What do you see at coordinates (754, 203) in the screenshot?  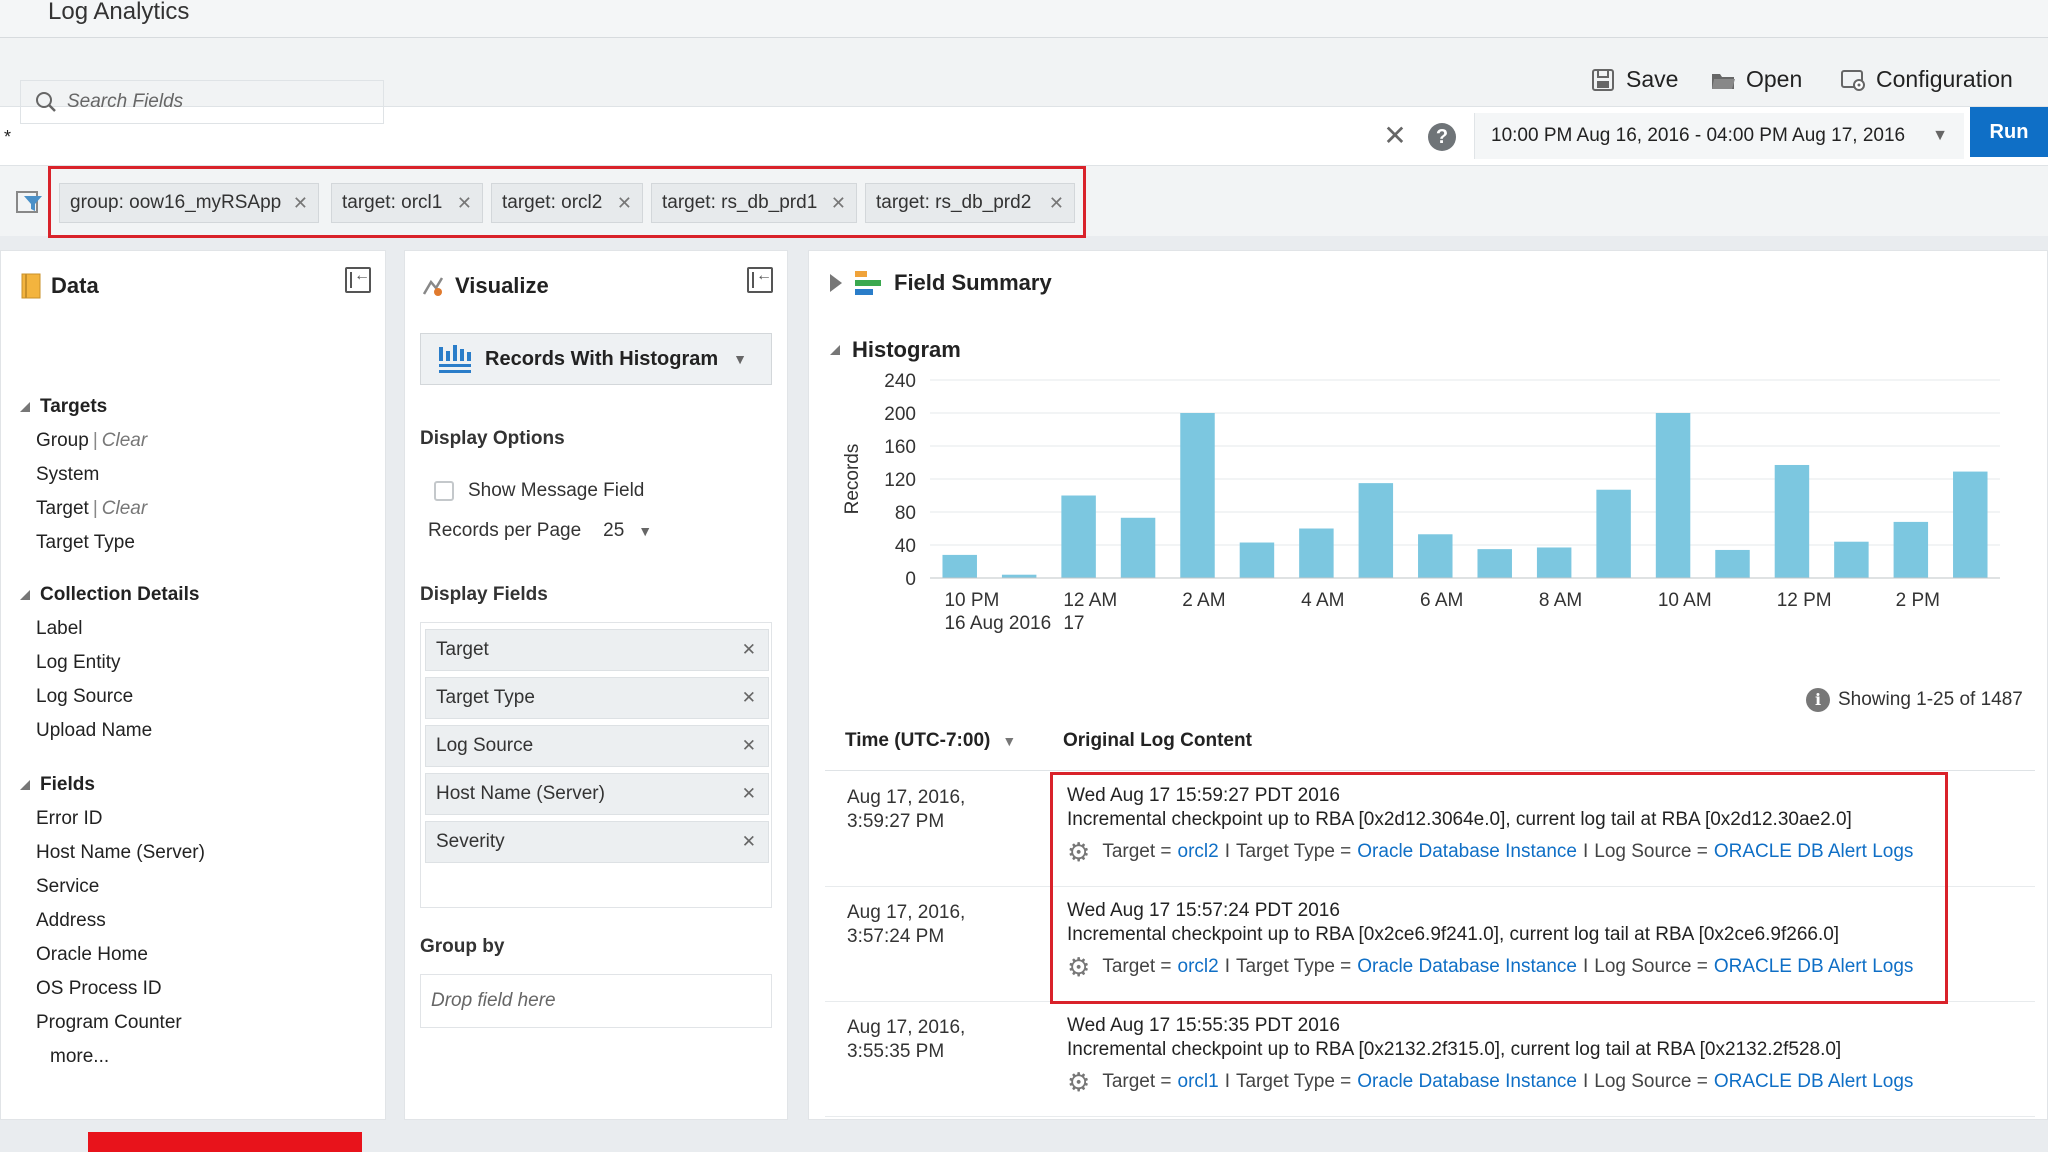 I see `filter-pill: target: rs_db_prd1 ✕` at bounding box center [754, 203].